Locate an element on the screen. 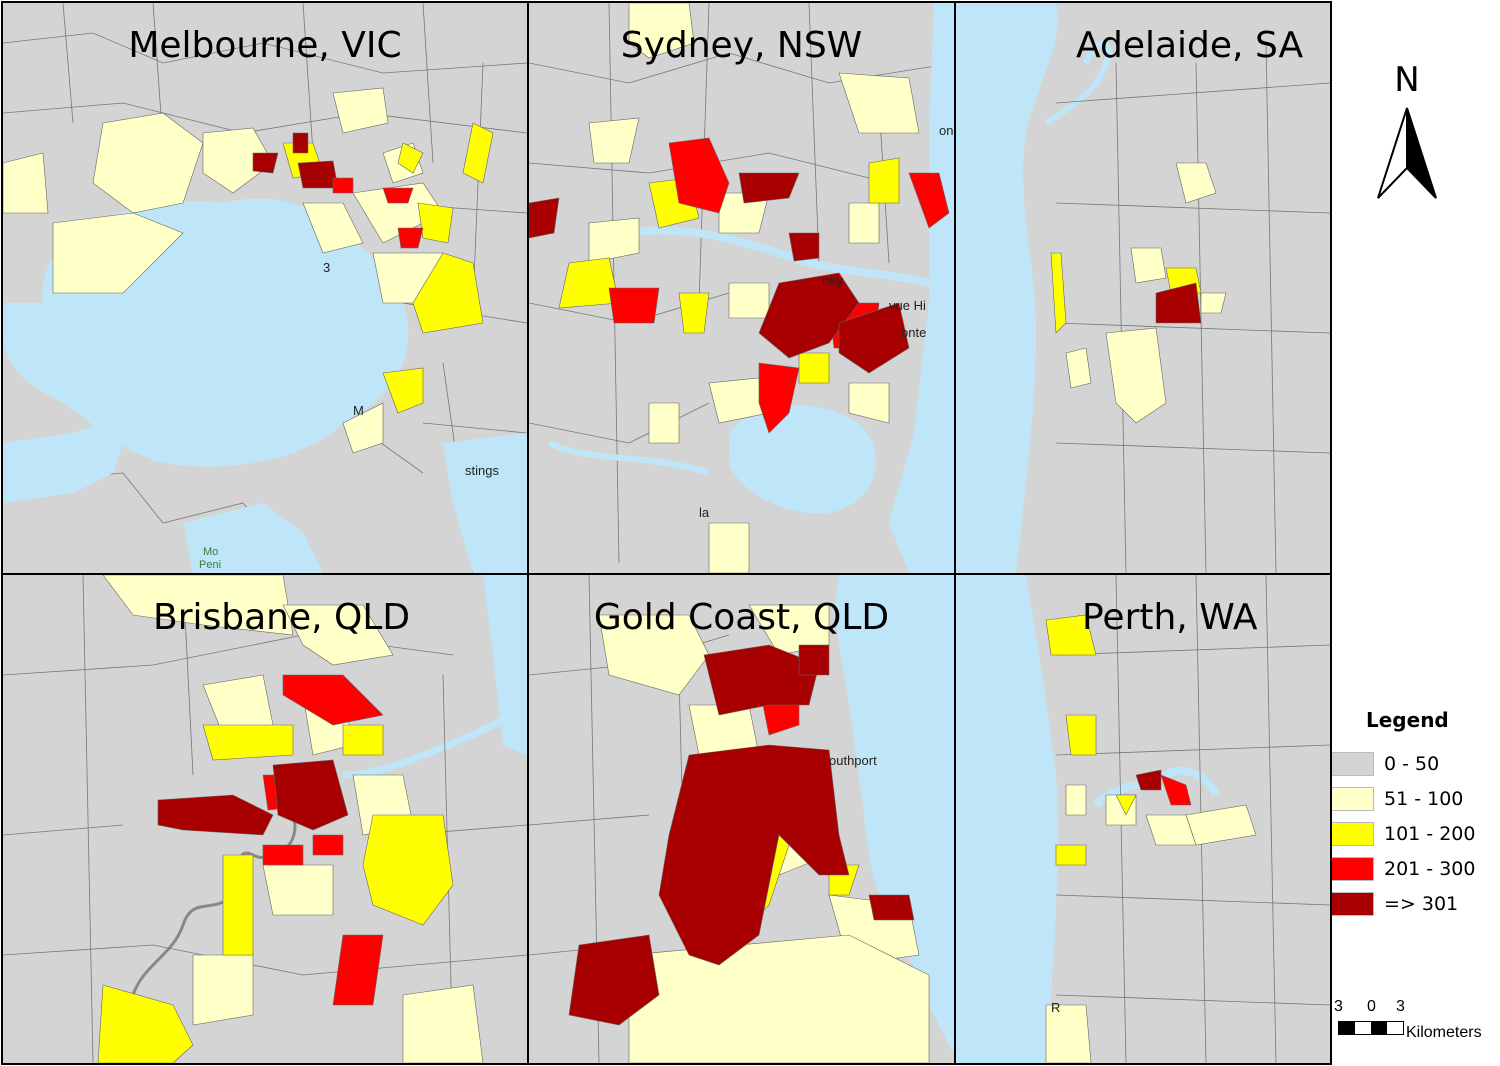 This screenshot has width=1500, height=1066. legend-label: 51 - 100 is located at coordinates (1424, 798).